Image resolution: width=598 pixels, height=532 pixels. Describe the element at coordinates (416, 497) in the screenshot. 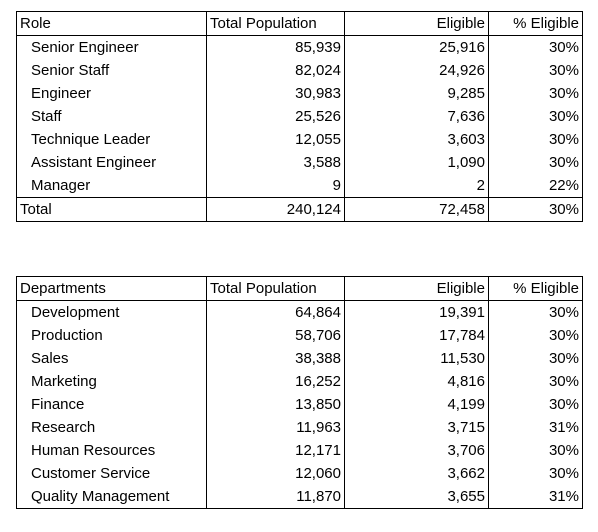

I see `eligible-value: 3,655` at that location.